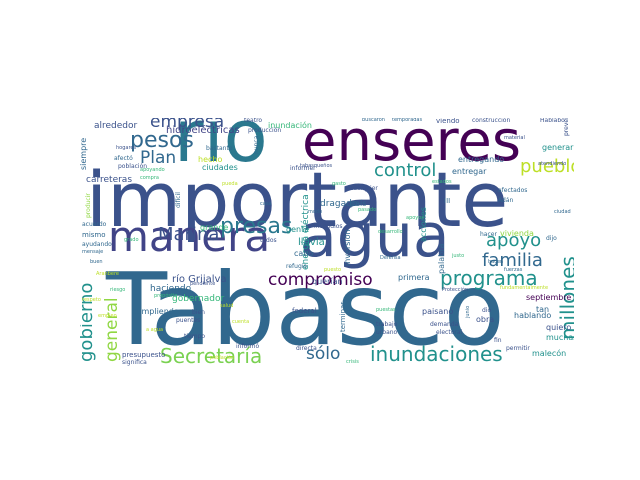  What do you see at coordinates (390, 232) in the screenshot?
I see `word-desarrollo: desarrollo` at bounding box center [390, 232].